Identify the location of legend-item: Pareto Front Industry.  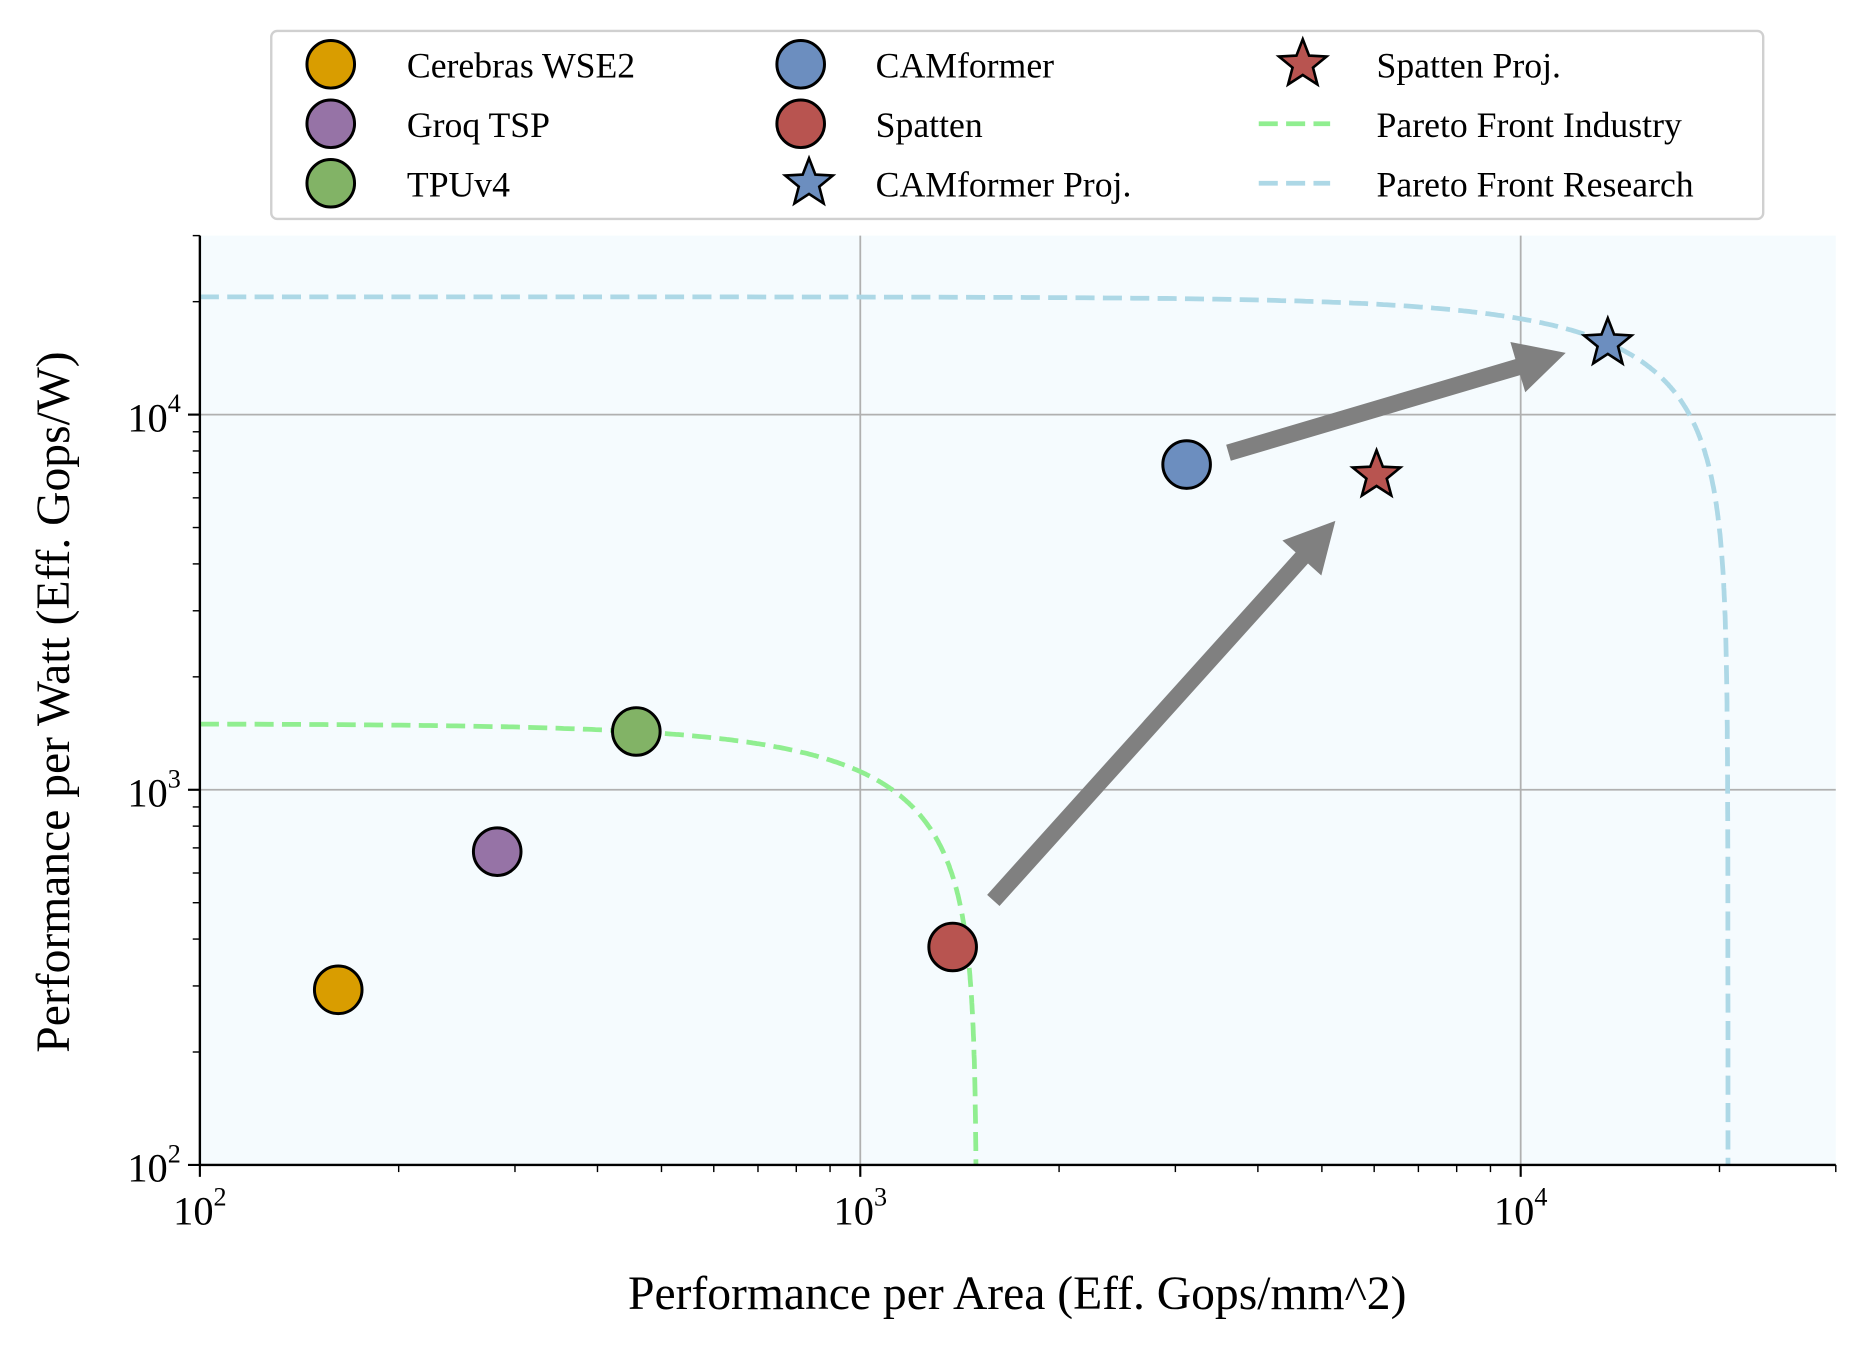
(1470, 125).